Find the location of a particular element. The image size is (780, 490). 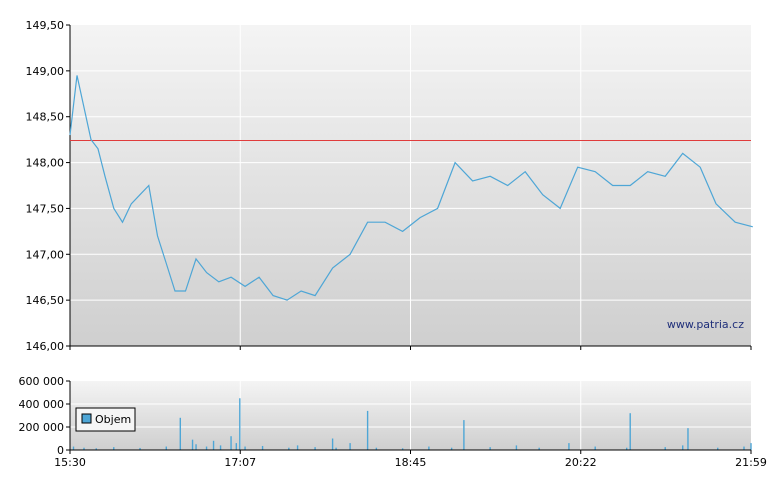

price-y-tick-label: 149,00 is located at coordinates (45, 71).